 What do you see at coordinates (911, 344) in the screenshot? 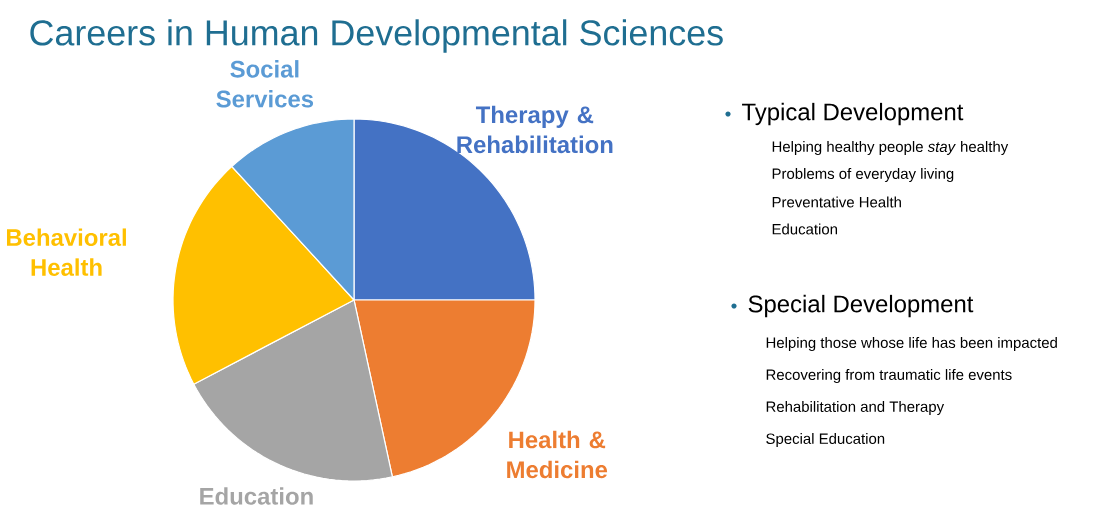
I see `text: Helping those whose life has been impacted` at bounding box center [911, 344].